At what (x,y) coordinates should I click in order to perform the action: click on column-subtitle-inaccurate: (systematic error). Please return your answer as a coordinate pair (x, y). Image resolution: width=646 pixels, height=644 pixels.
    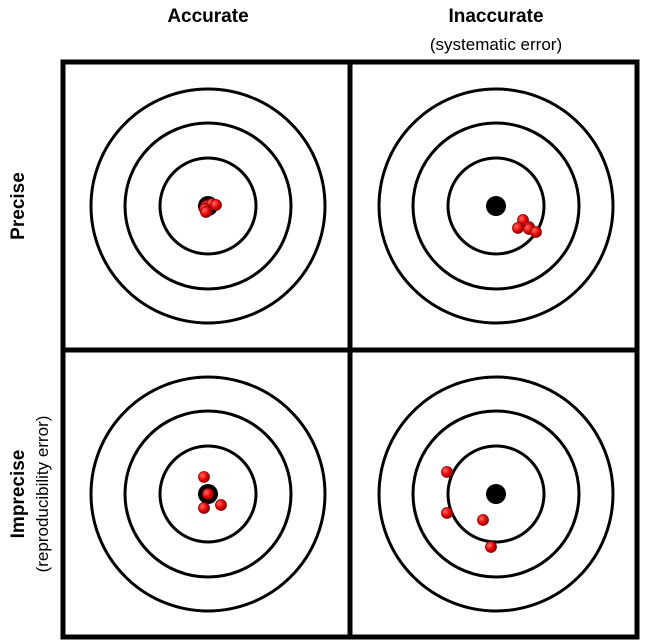
    Looking at the image, I should click on (496, 44).